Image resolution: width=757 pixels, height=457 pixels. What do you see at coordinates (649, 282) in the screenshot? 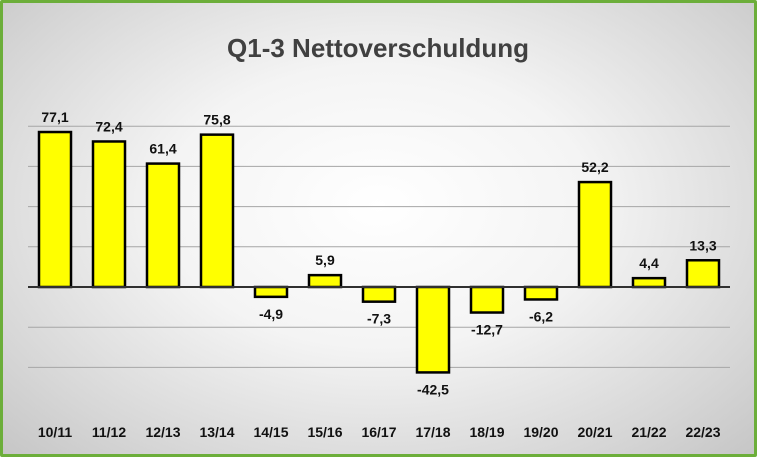
I see `bar-21/22` at bounding box center [649, 282].